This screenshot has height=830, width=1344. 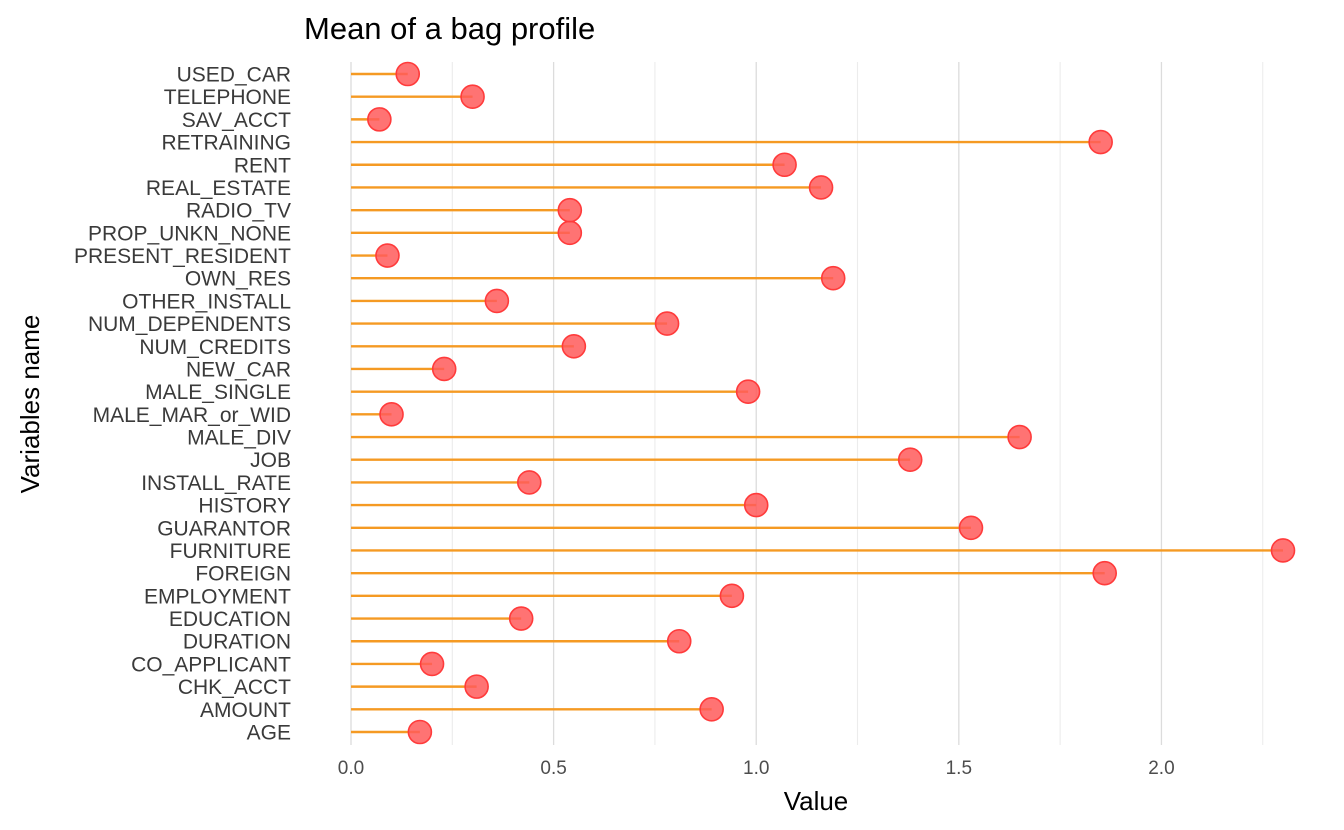 What do you see at coordinates (217, 596) in the screenshot?
I see `y-tick-label: EMPLOYMENT` at bounding box center [217, 596].